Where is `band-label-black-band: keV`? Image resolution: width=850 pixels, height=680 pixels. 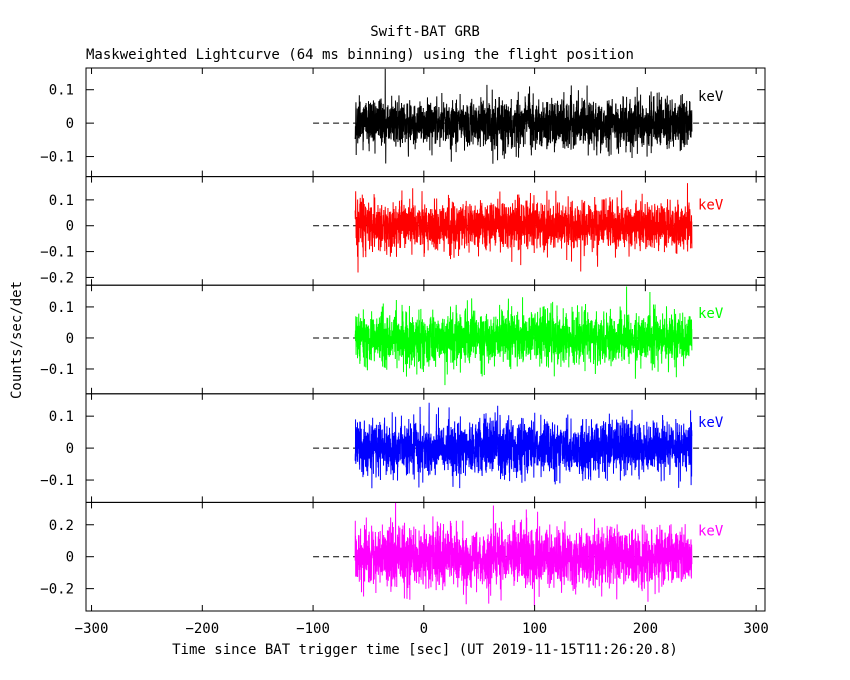 band-label-black-band: keV is located at coordinates (711, 97).